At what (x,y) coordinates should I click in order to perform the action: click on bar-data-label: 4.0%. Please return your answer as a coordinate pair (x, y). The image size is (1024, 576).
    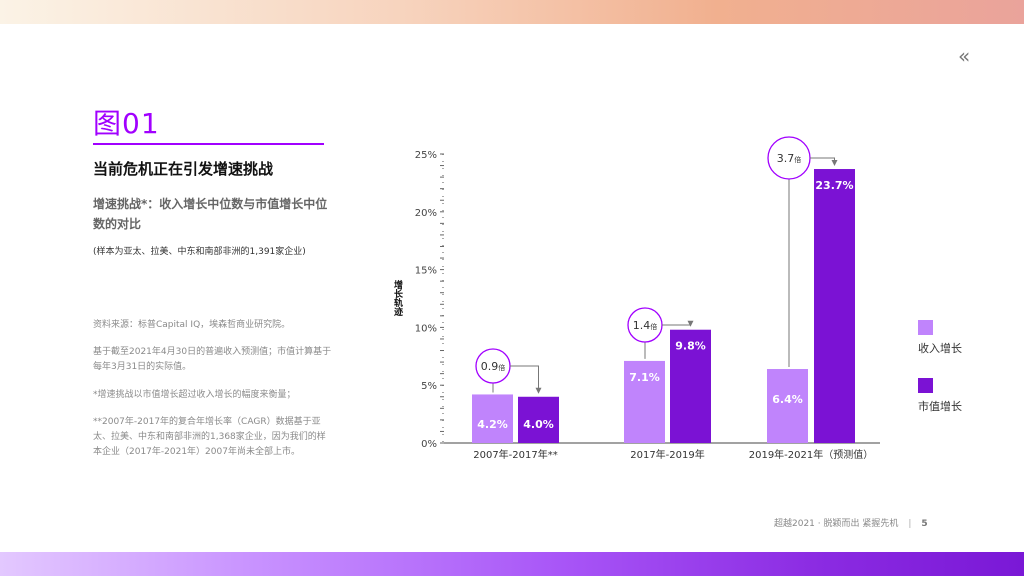
    Looking at the image, I should click on (538, 424).